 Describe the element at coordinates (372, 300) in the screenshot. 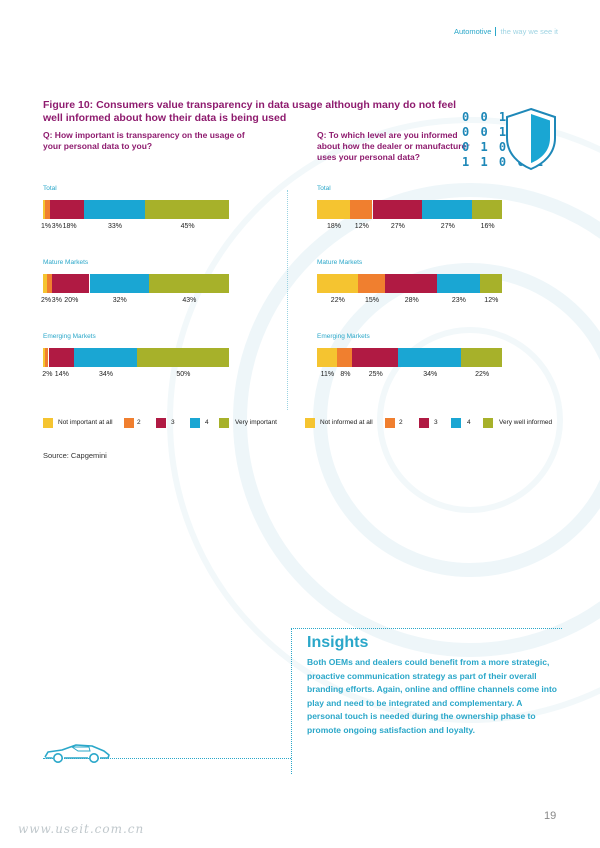

I see `data-label: 15%` at that location.